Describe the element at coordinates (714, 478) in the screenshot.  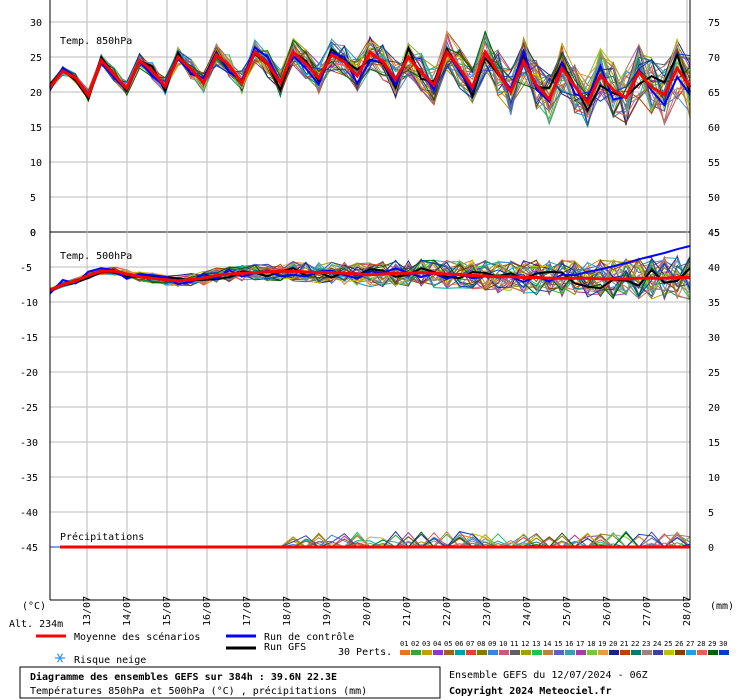
I see `tick-label-right: 10` at that location.